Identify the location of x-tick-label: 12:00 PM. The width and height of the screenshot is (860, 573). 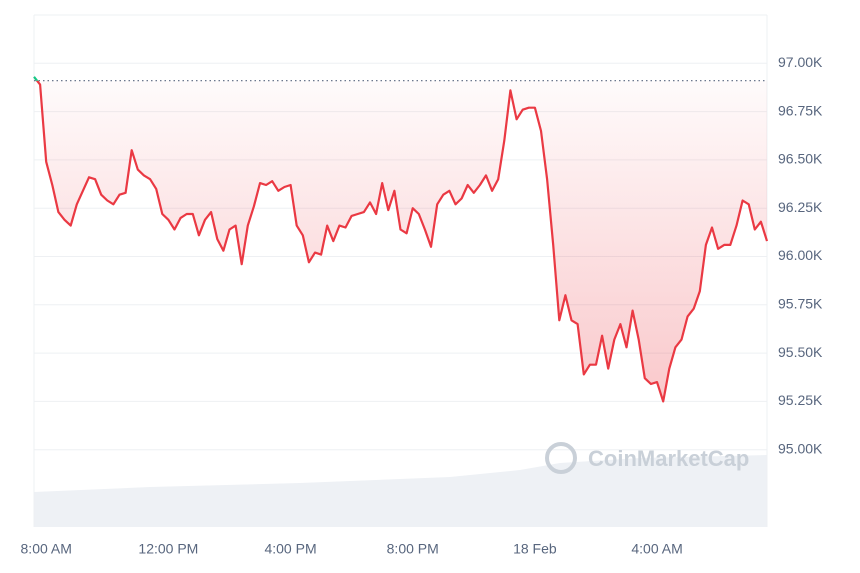
(168, 549).